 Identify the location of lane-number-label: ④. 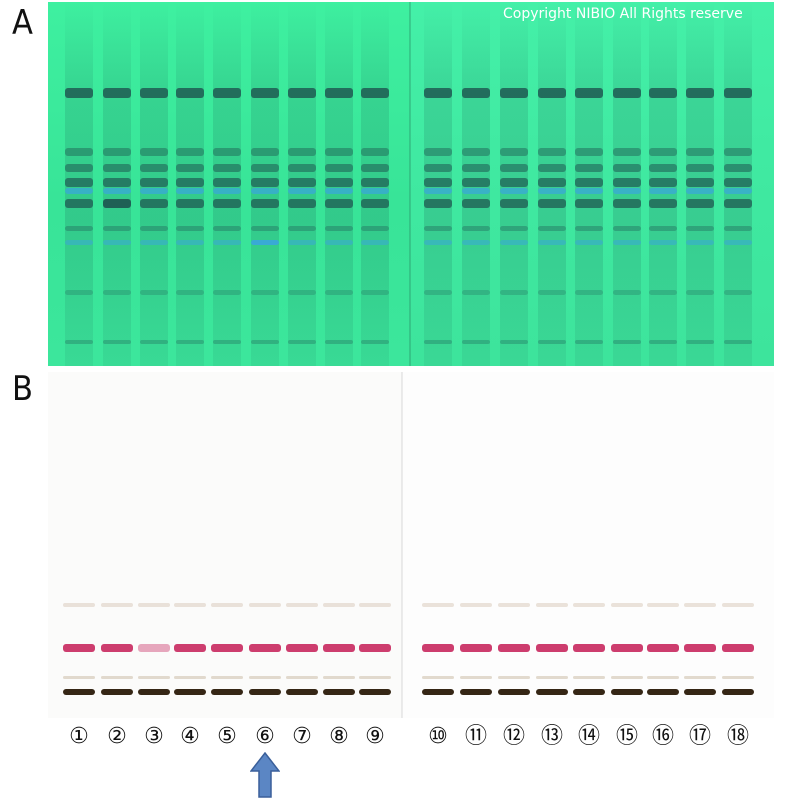
(190, 736).